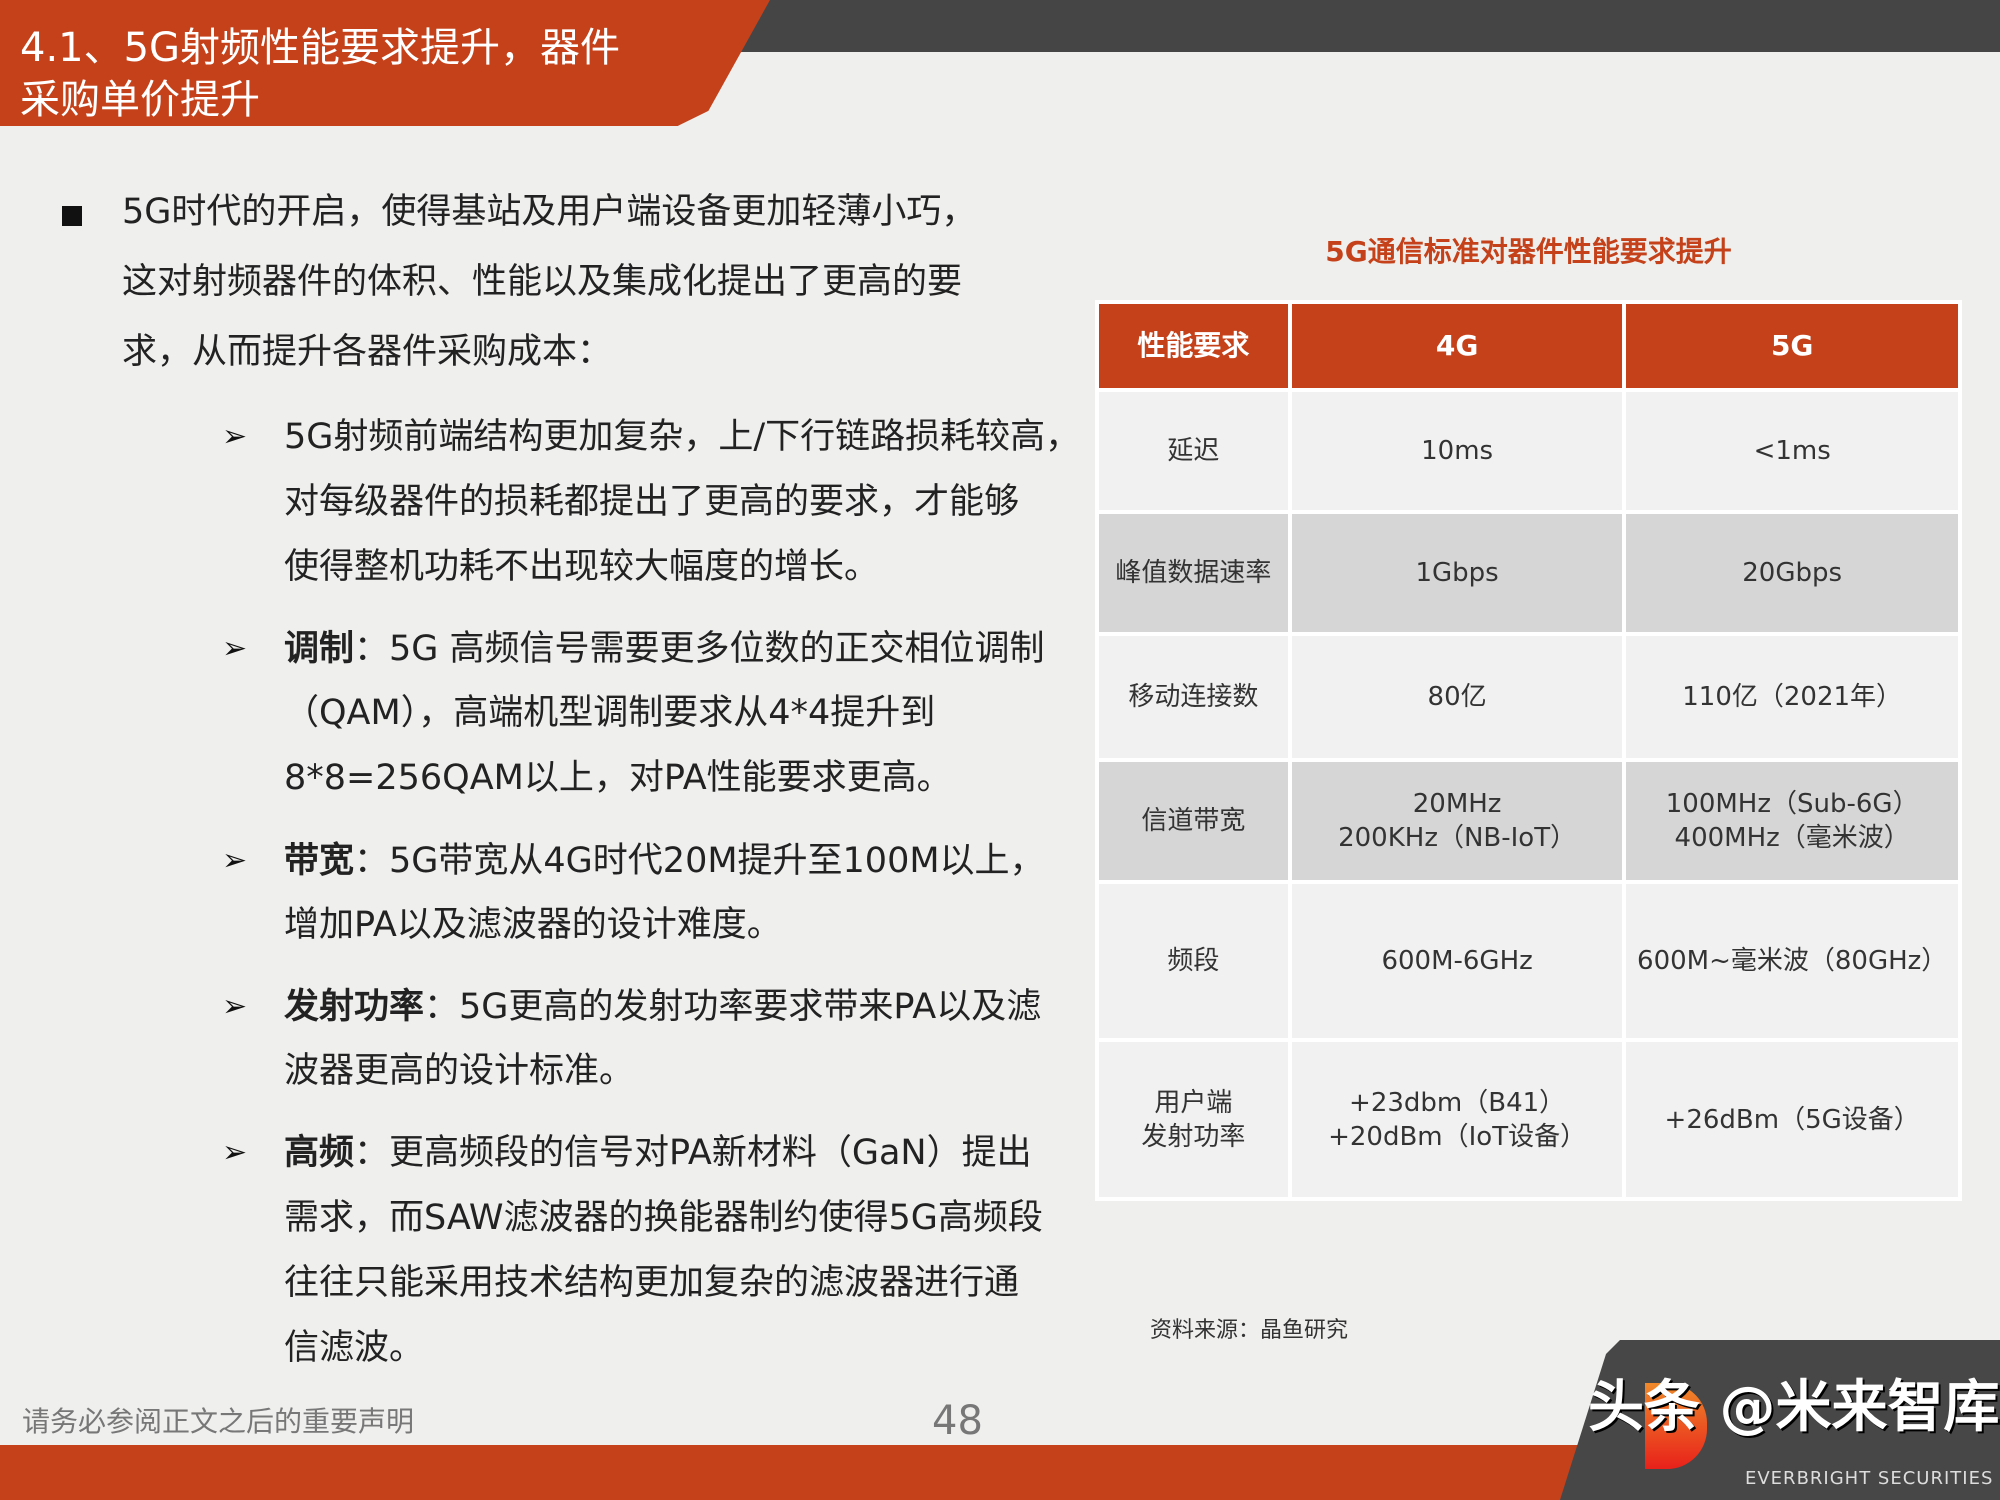  I want to click on sub-bullet-text: ：5G带宽从4G时代20M提升至100M以上，, so click(699, 861).